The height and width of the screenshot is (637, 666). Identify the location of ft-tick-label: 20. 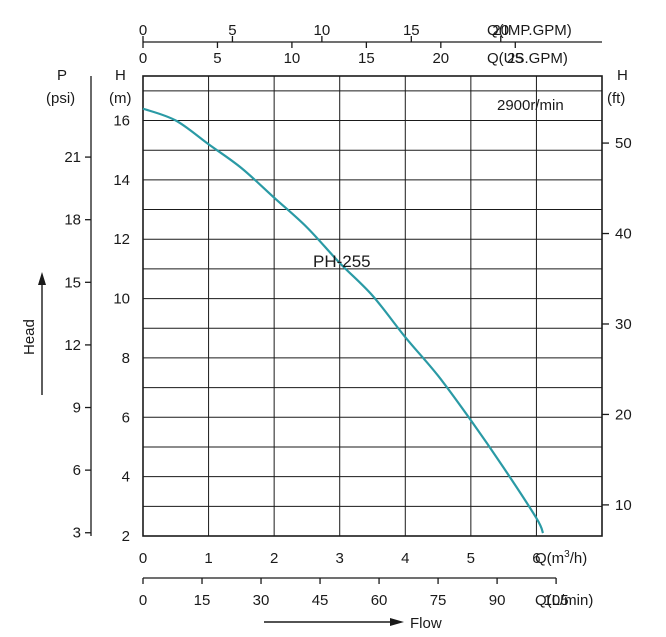
(623, 414).